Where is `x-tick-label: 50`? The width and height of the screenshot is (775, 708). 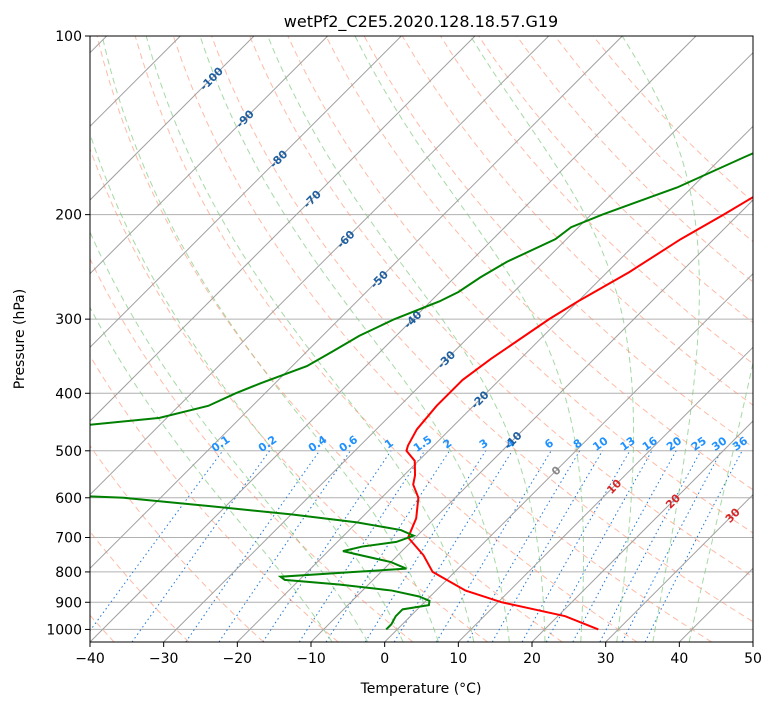 x-tick-label: 50 is located at coordinates (753, 659).